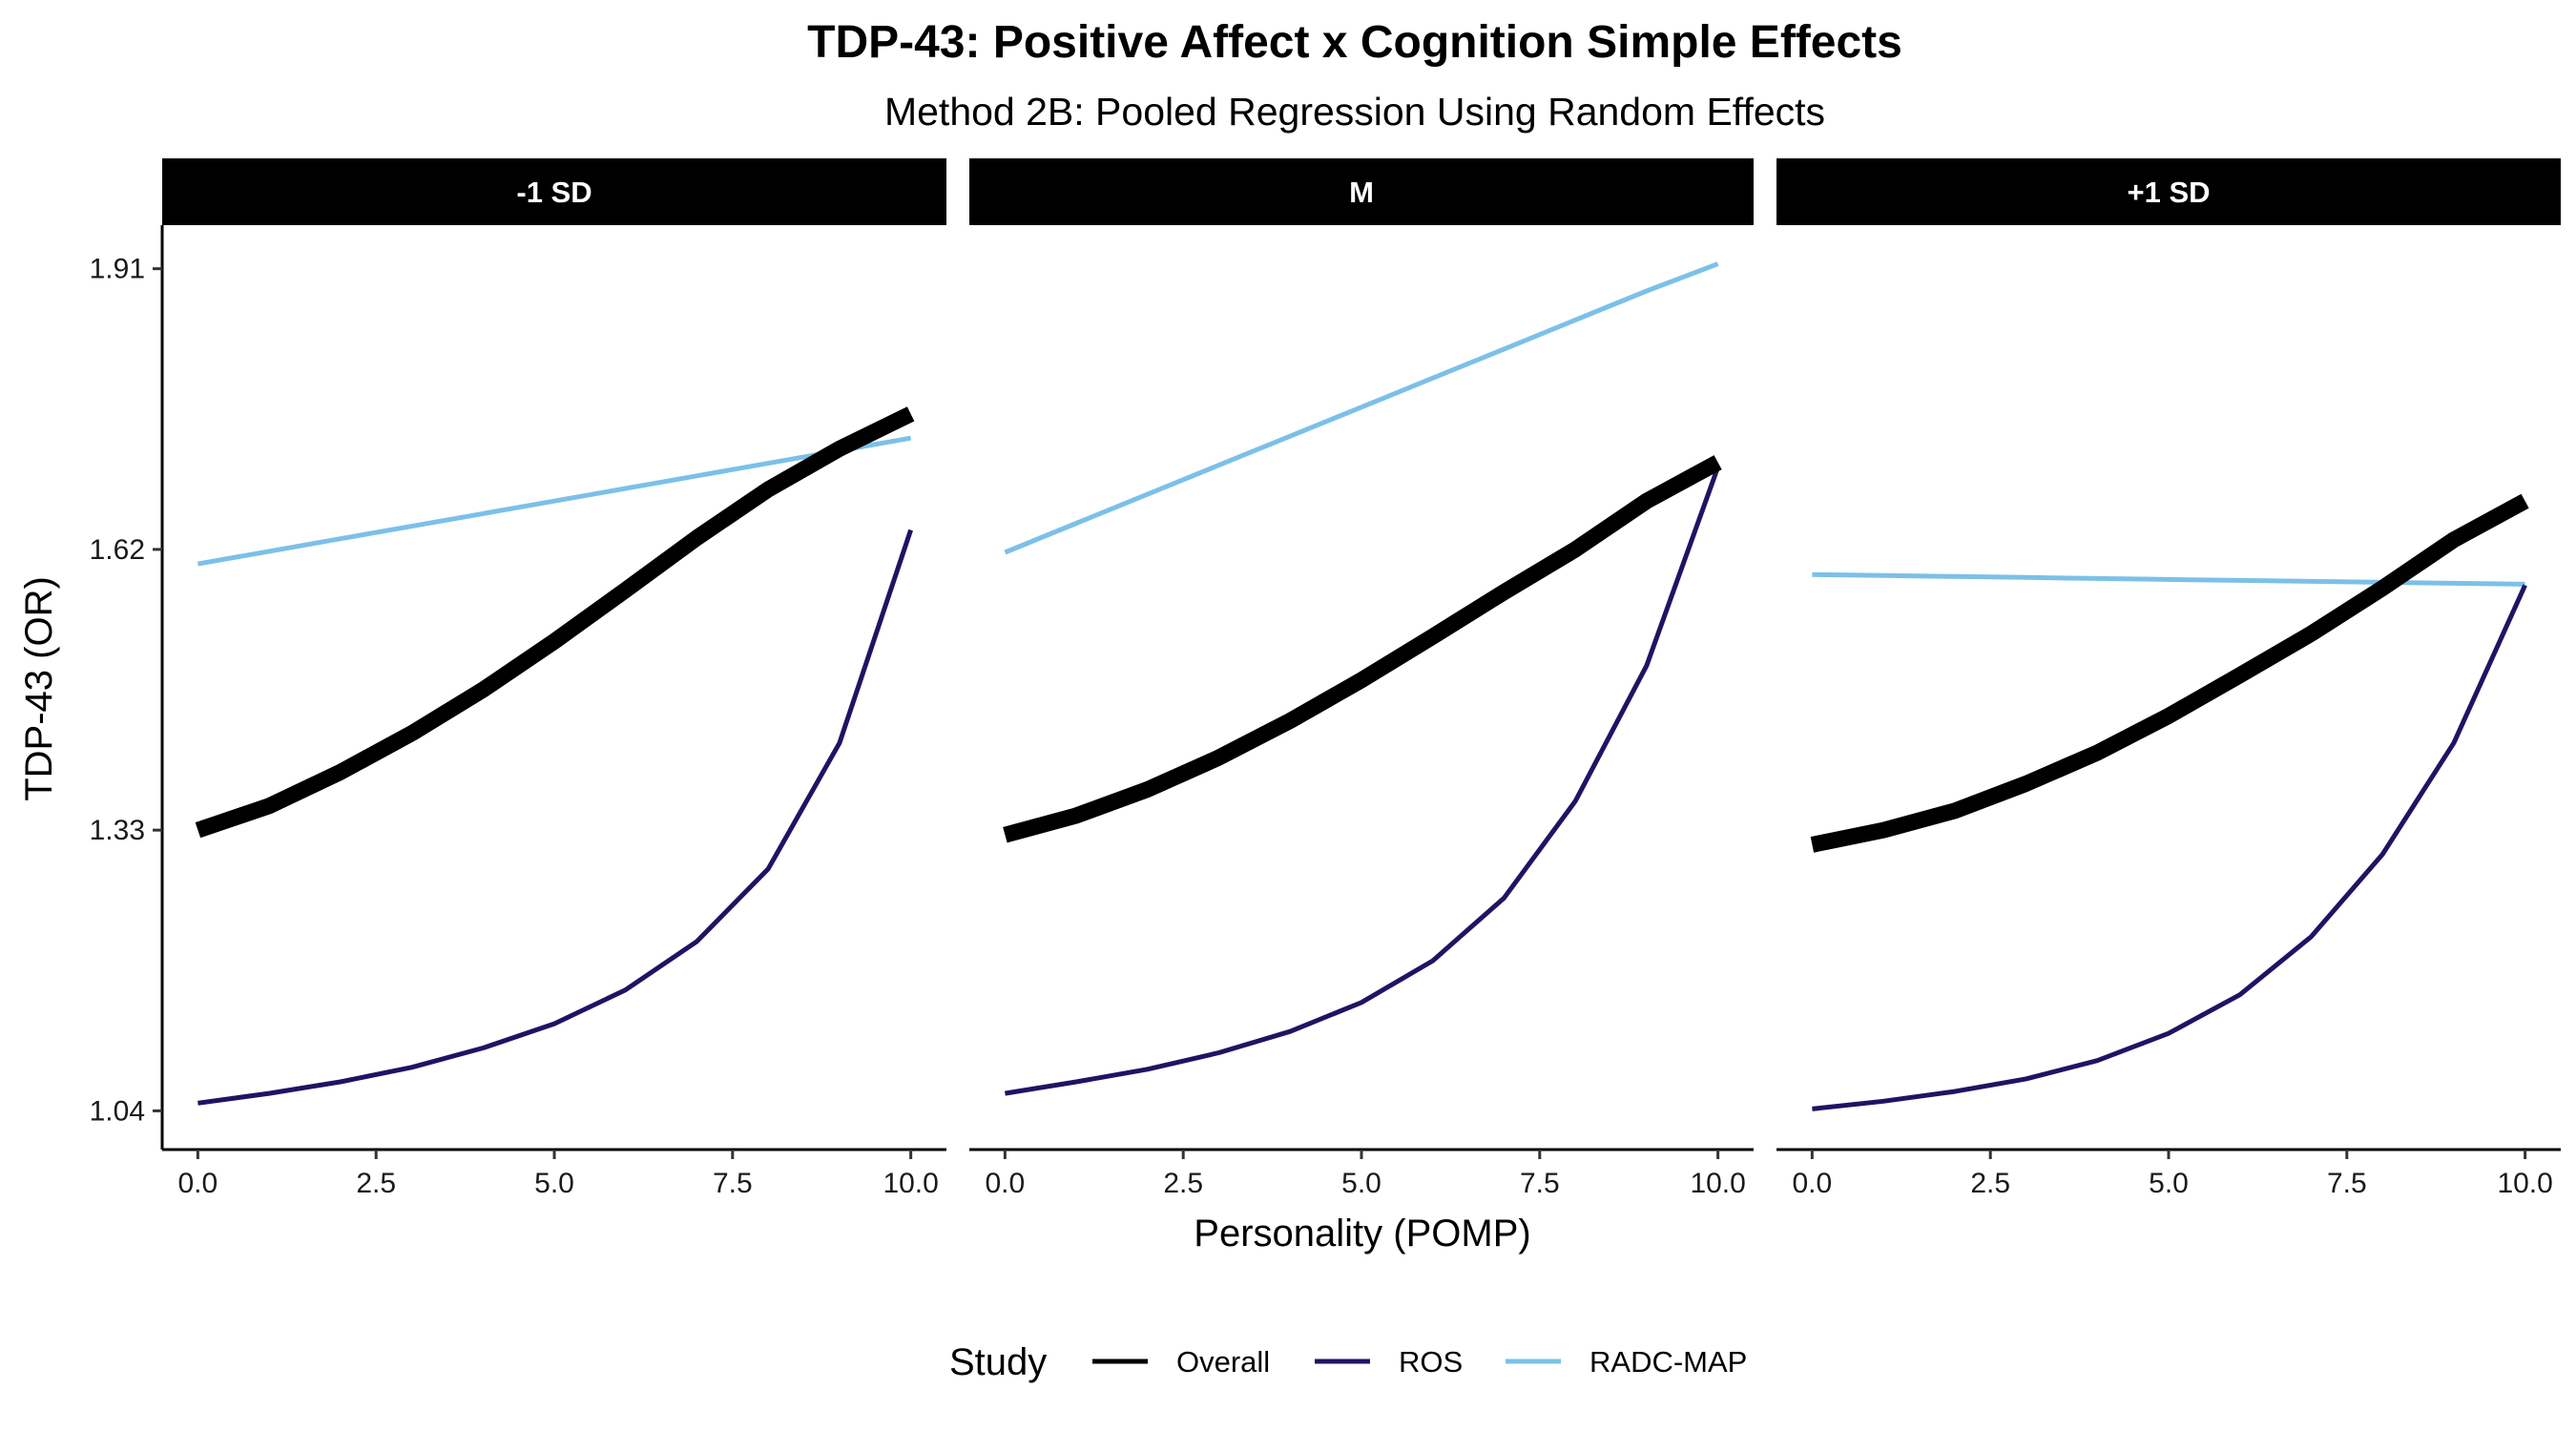 The image size is (2576, 1431). What do you see at coordinates (1431, 1362) in the screenshot?
I see `legend-label: ROS` at bounding box center [1431, 1362].